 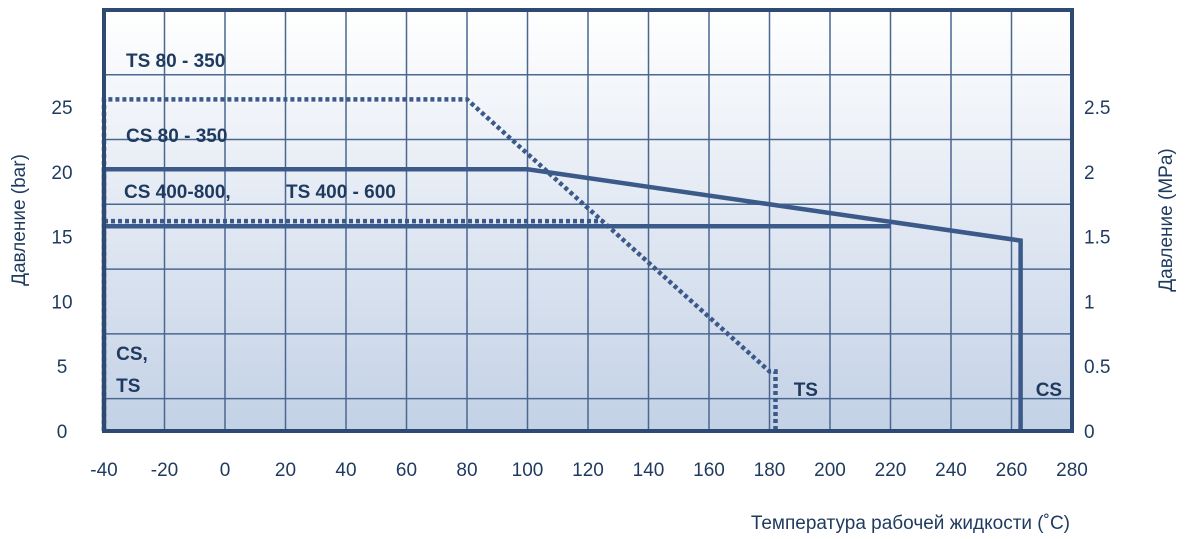 I want to click on x-tick-label: 120, so click(x=588, y=470).